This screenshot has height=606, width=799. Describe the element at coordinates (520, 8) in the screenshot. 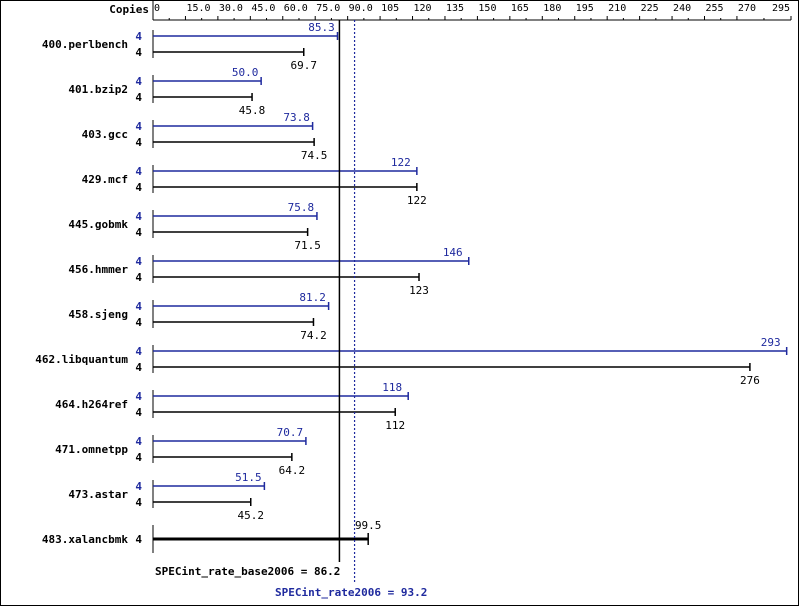

I see `x-tick-label: 165` at that location.